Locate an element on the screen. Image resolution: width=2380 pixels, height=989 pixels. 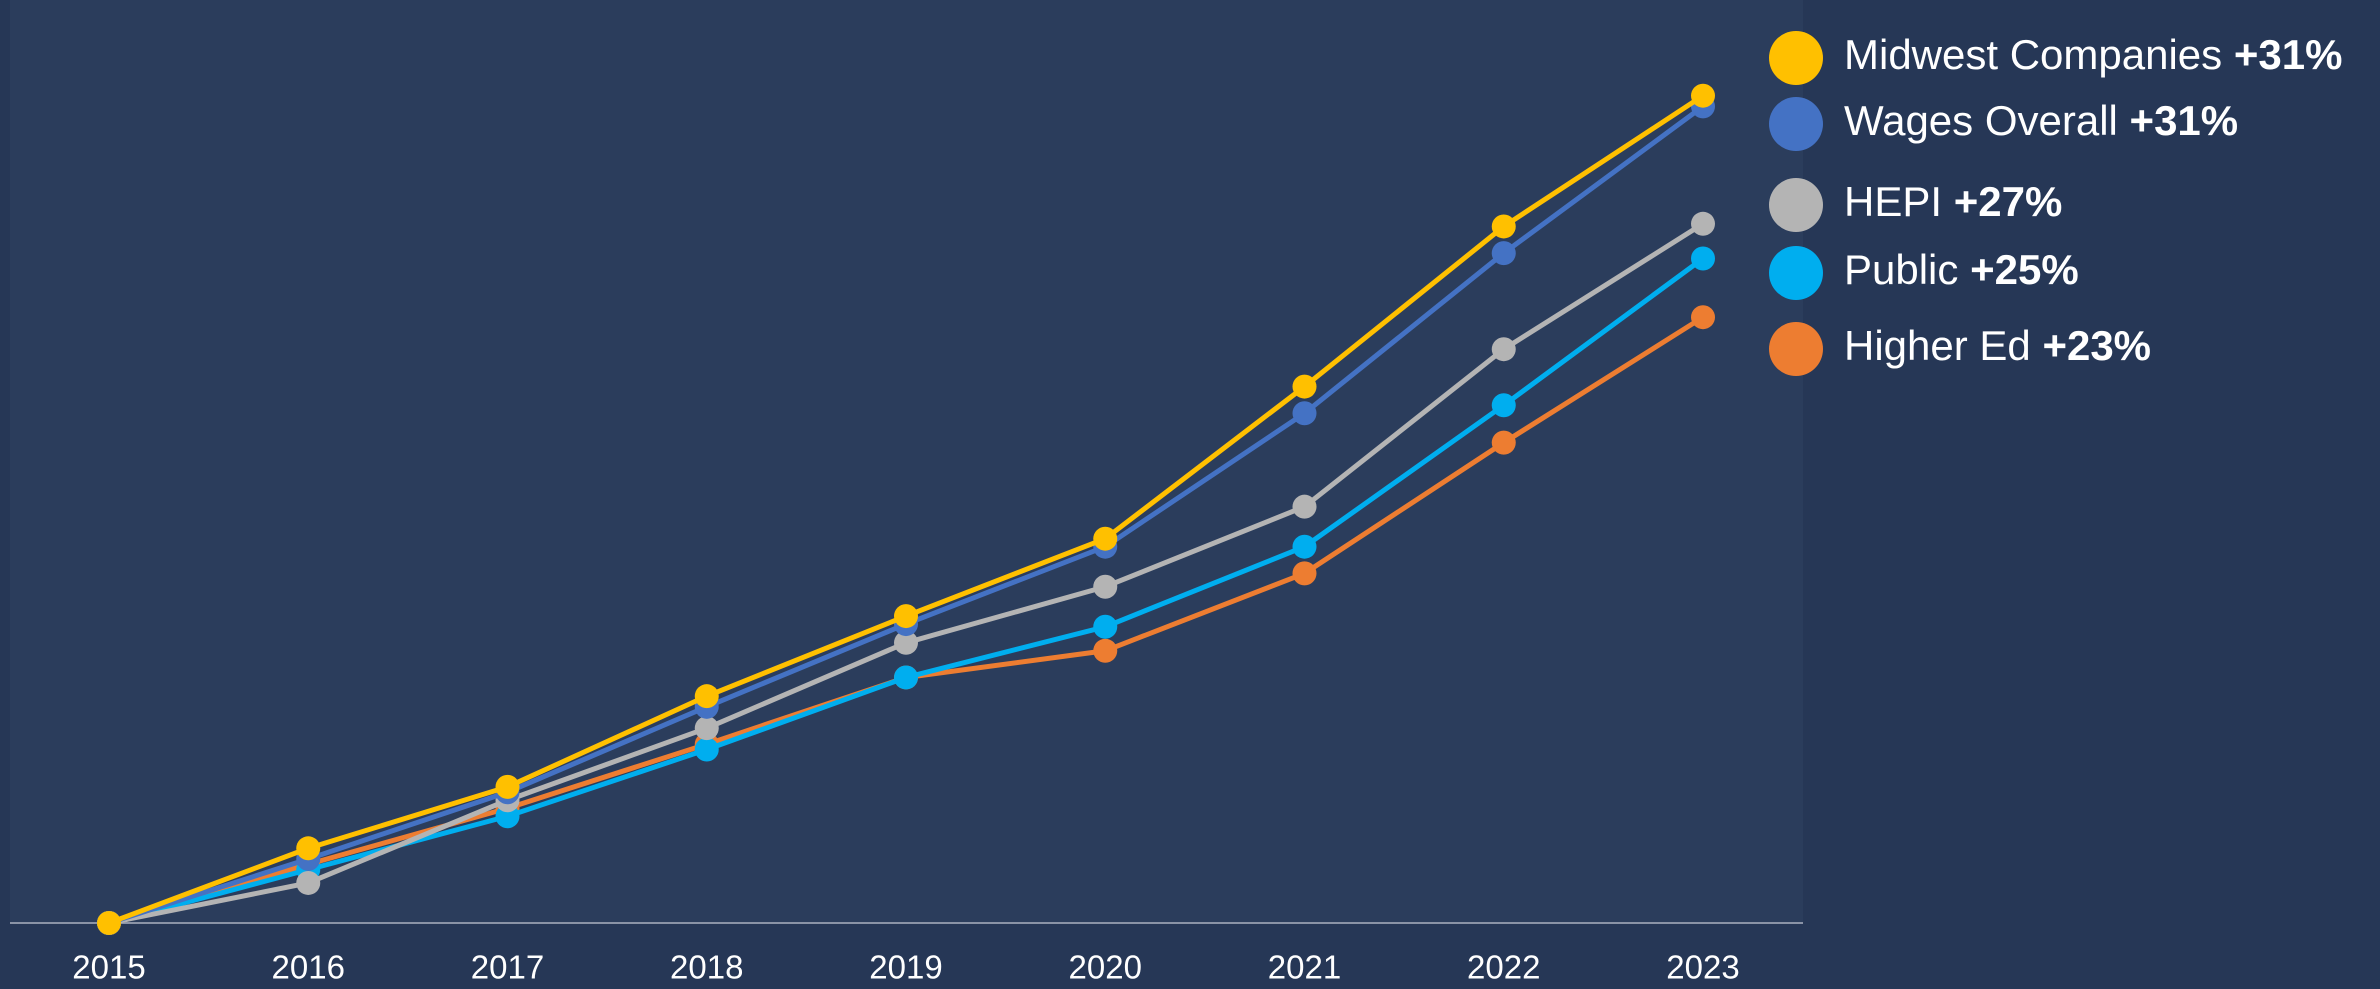
legend-label: Higher Ed +23% is located at coordinates (1997, 345).